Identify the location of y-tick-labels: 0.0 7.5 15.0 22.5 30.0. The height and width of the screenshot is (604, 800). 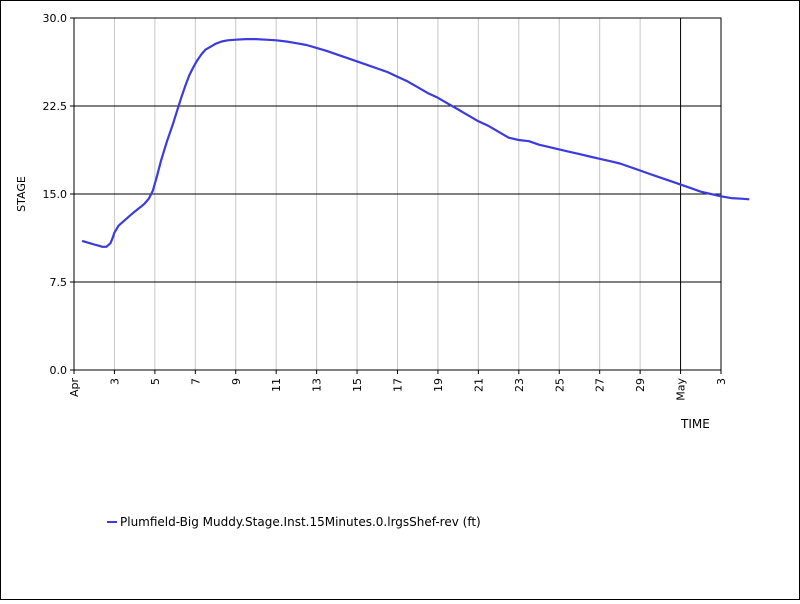
(58, 194).